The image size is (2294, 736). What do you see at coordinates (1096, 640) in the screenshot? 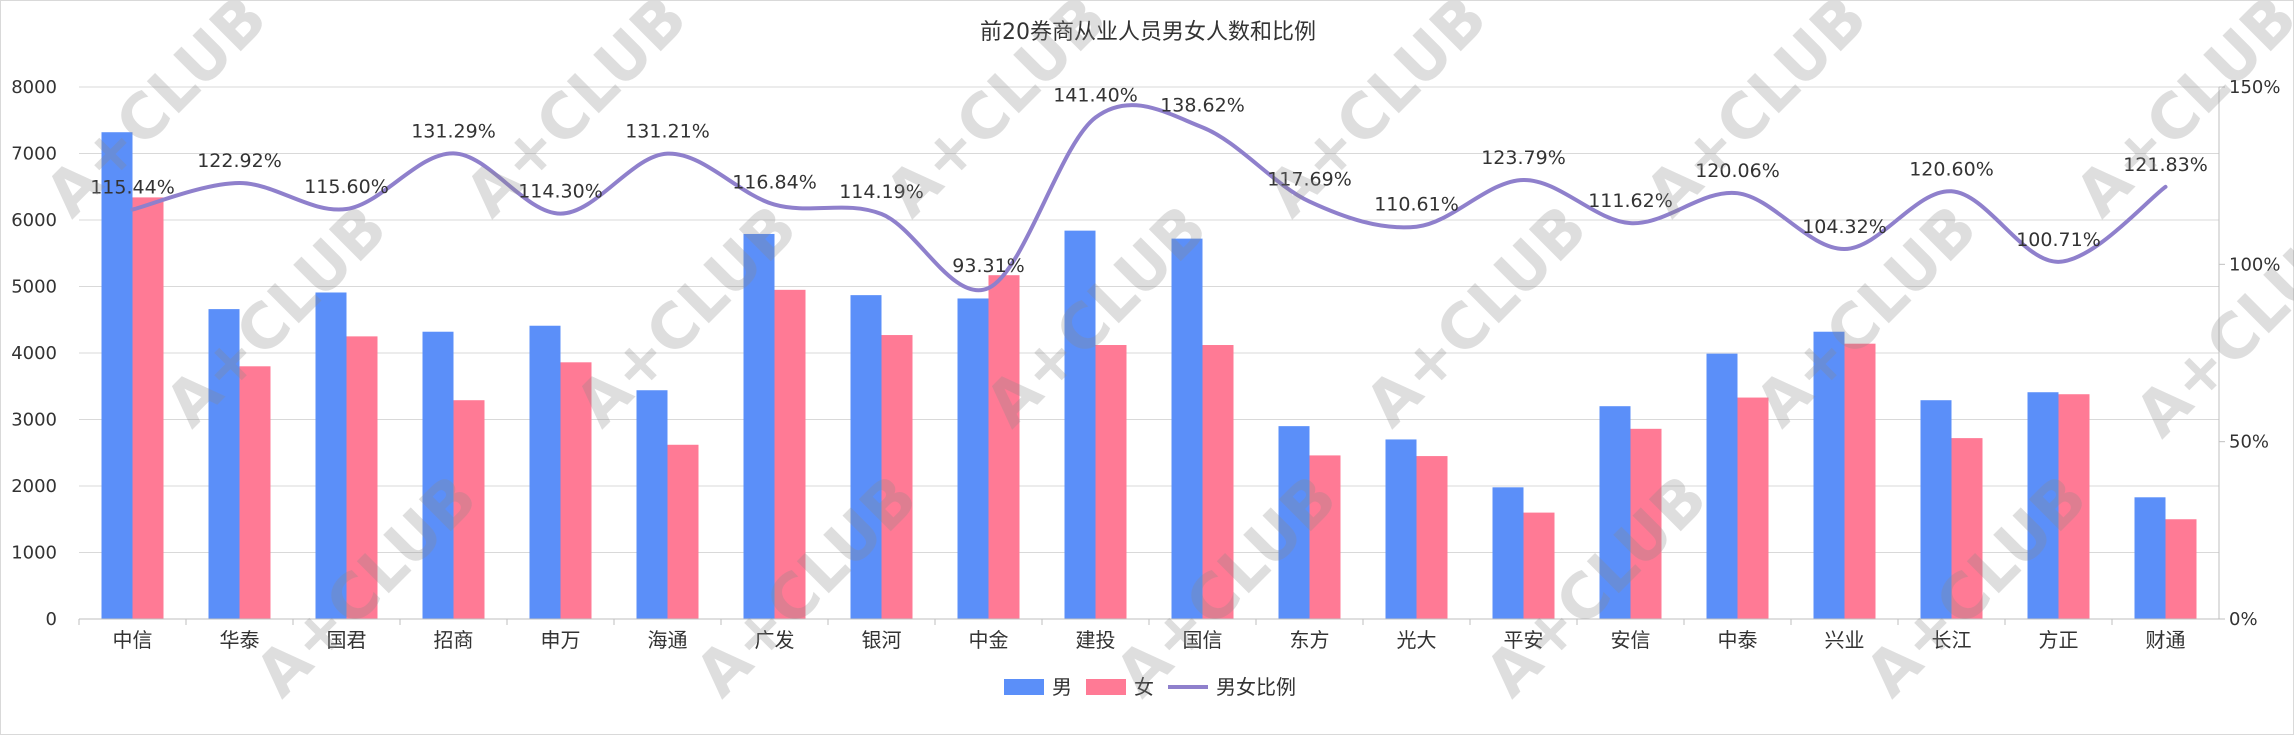
I see `category-label: 建投` at bounding box center [1096, 640].